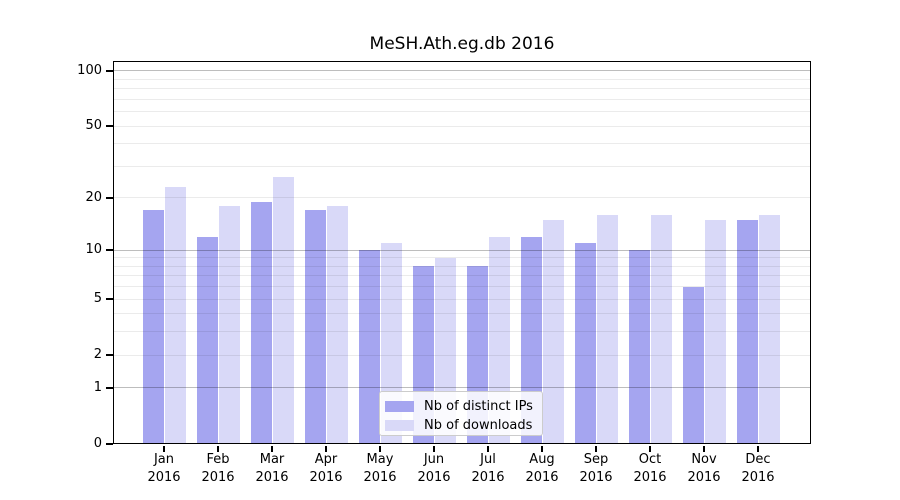 Image resolution: width=900 pixels, height=500 pixels. I want to click on legend-label-downloads: Nb of downloads, so click(478, 425).